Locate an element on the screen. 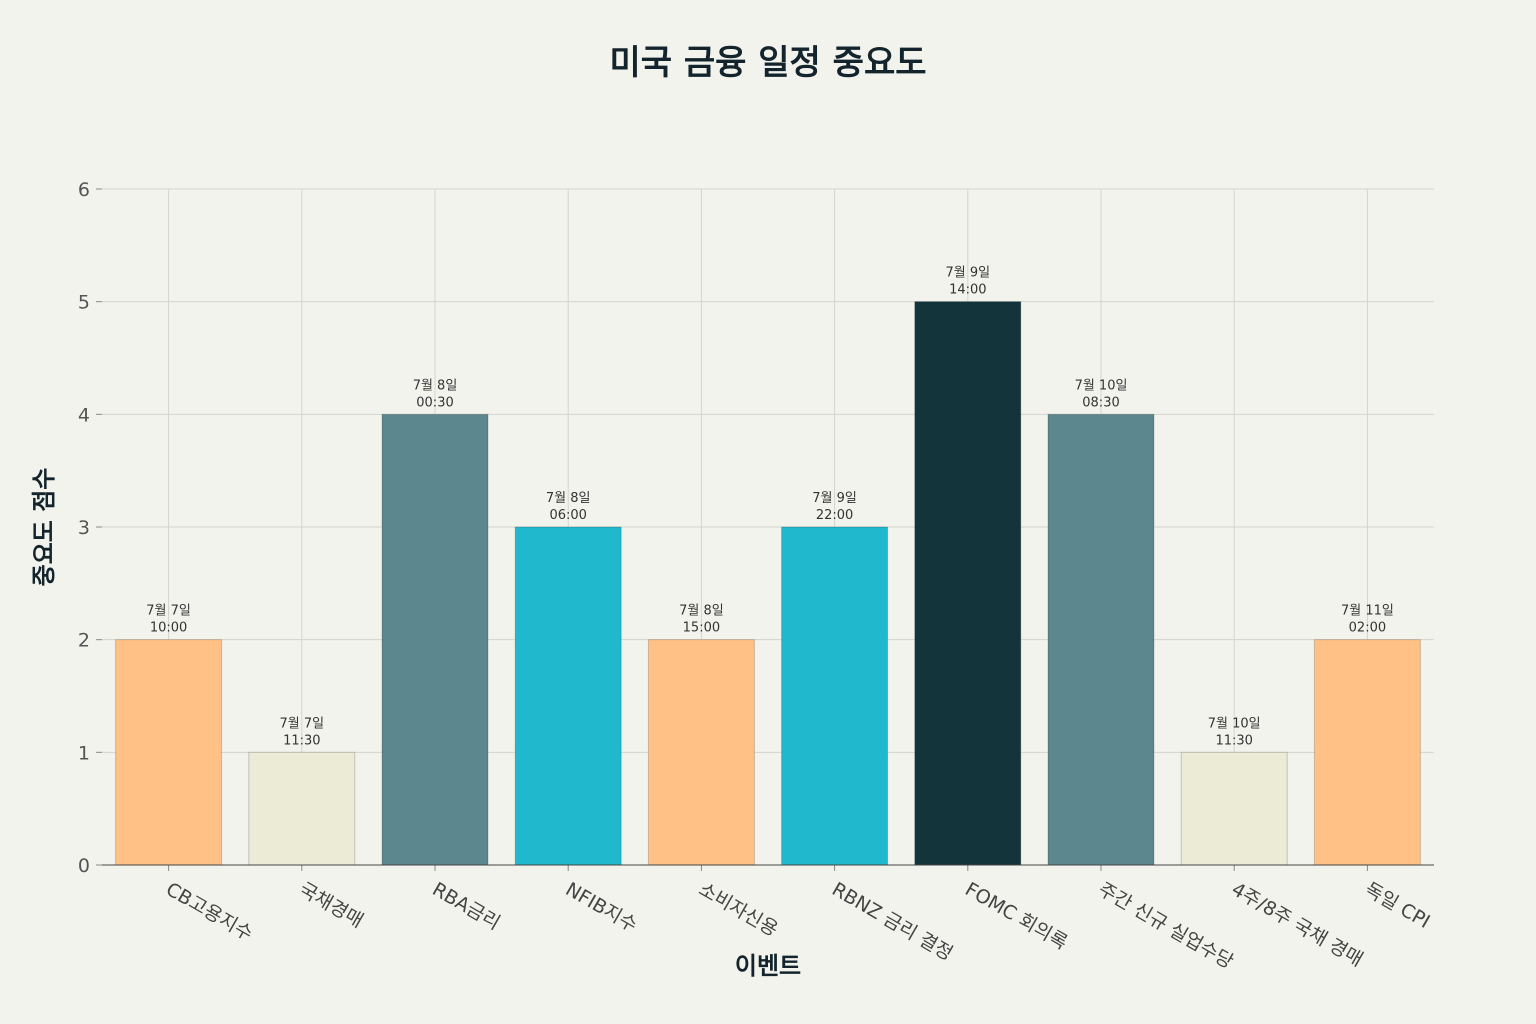  chart-title: 미국 금융 일정 중요도 is located at coordinates (767, 63).